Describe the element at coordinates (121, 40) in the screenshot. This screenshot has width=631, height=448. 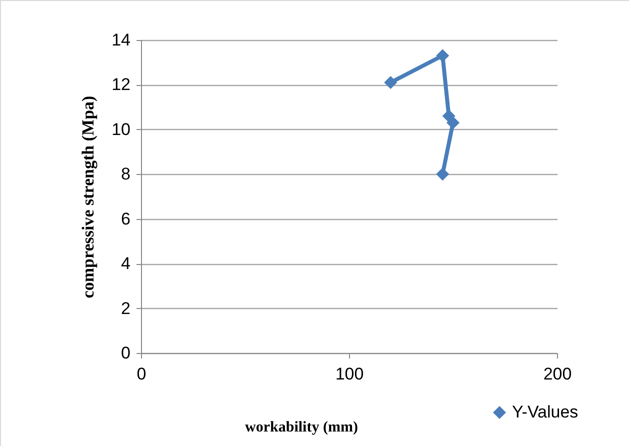
I see `y-tick-label: 14` at that location.